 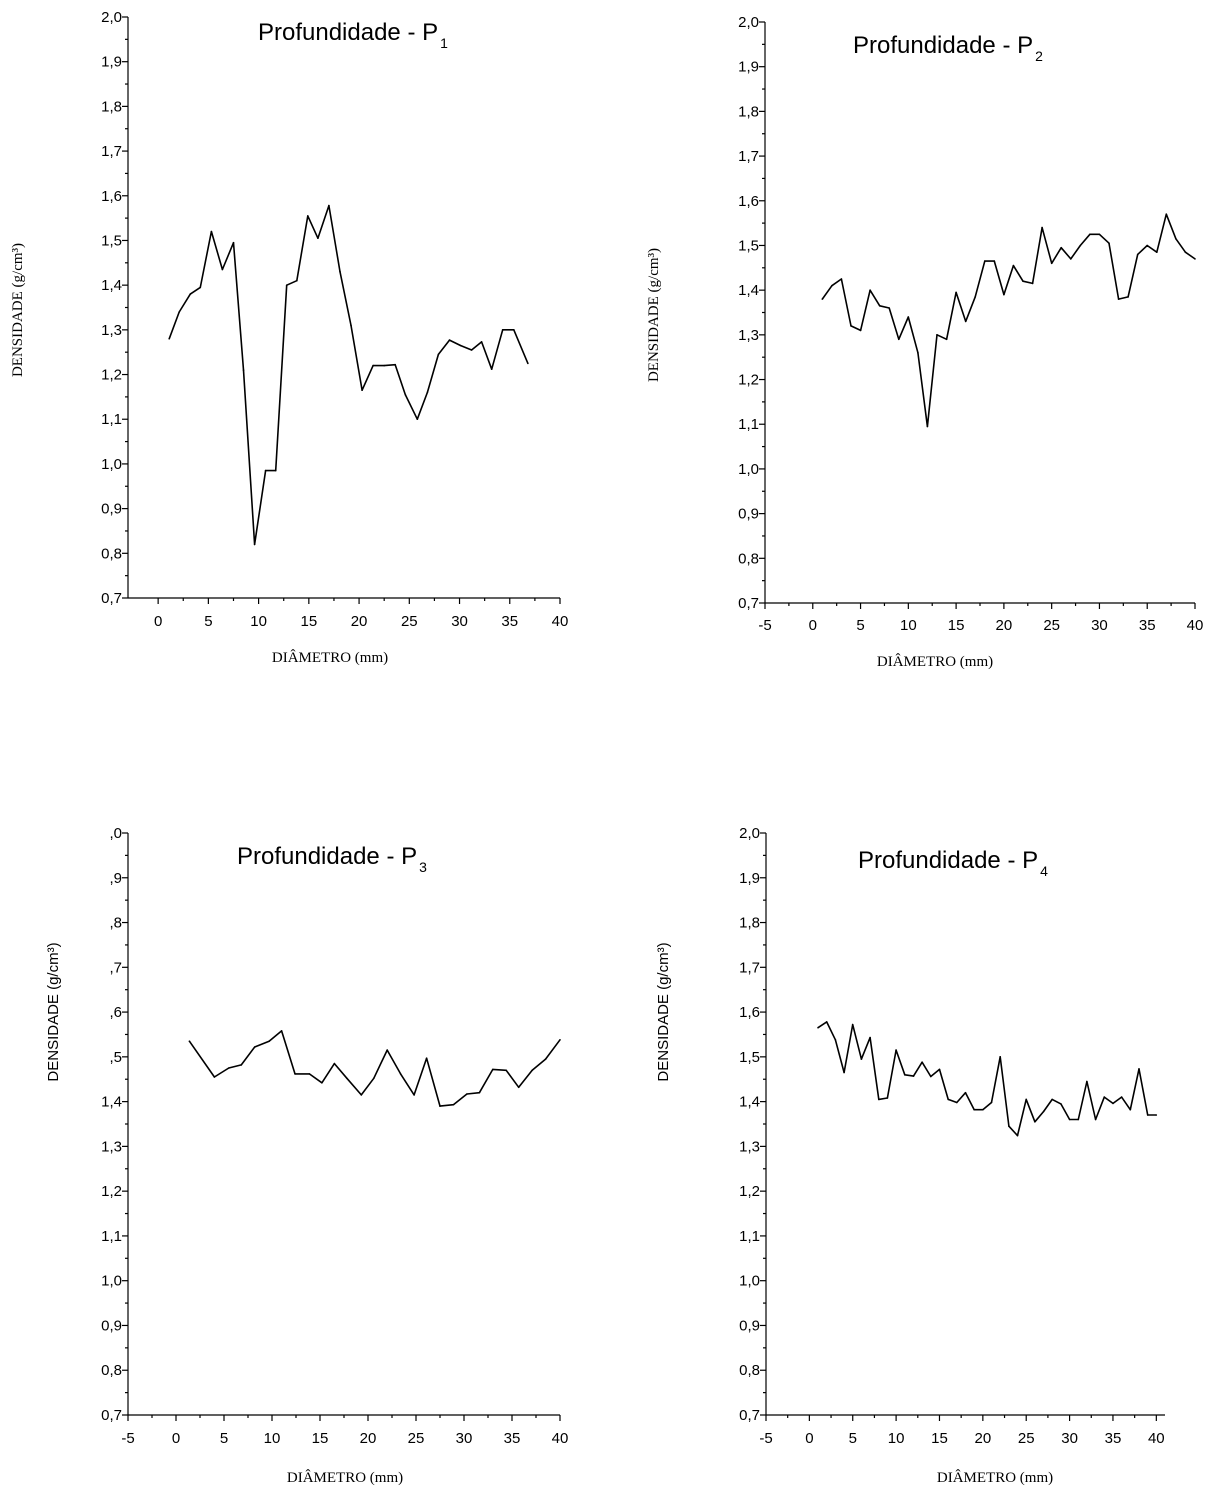 I want to click on chart-title-subscript: 3, so click(x=423, y=867).